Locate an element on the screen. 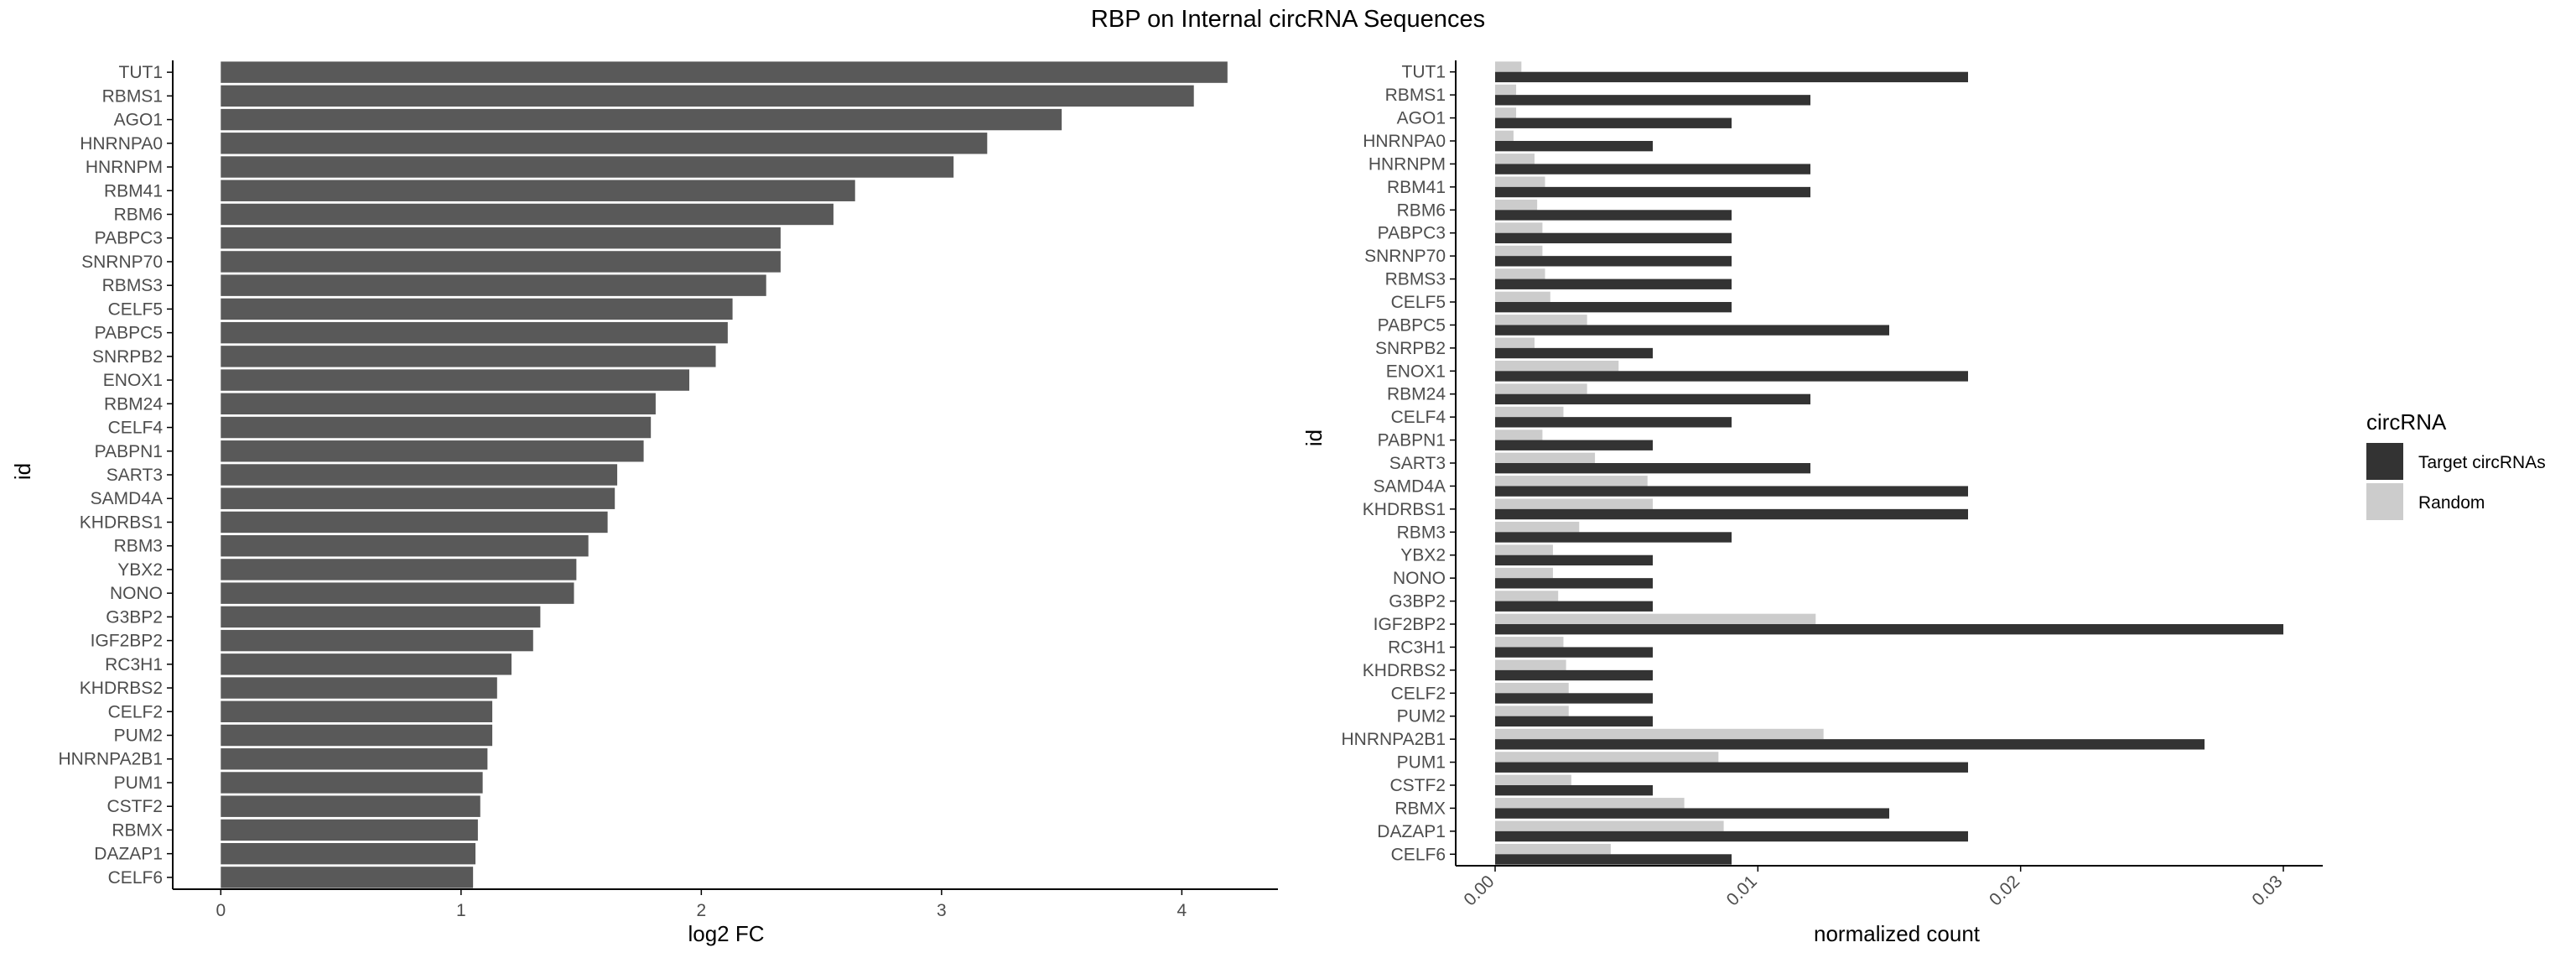 This screenshot has width=2576, height=958. right-x-axis-title: normalized count is located at coordinates (1898, 933).